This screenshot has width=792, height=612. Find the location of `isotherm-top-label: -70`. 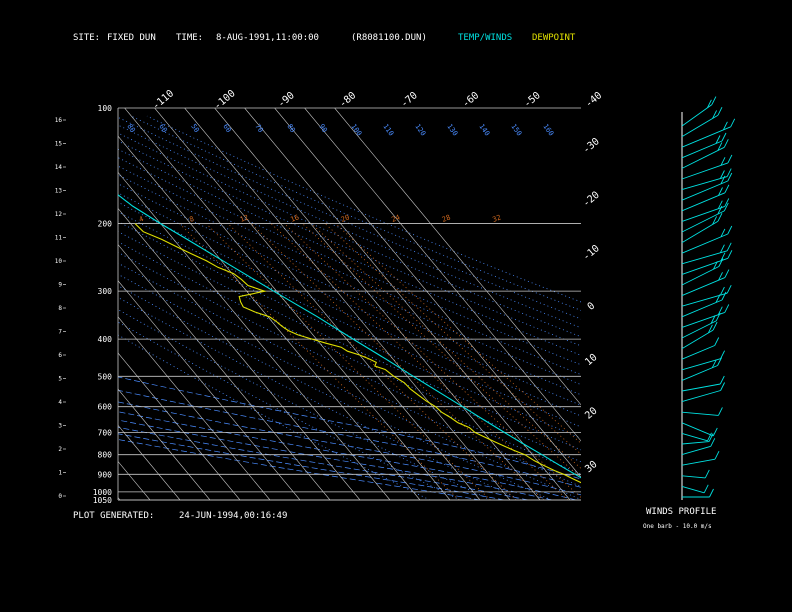

isotherm-top-label: -70 is located at coordinates (409, 100).